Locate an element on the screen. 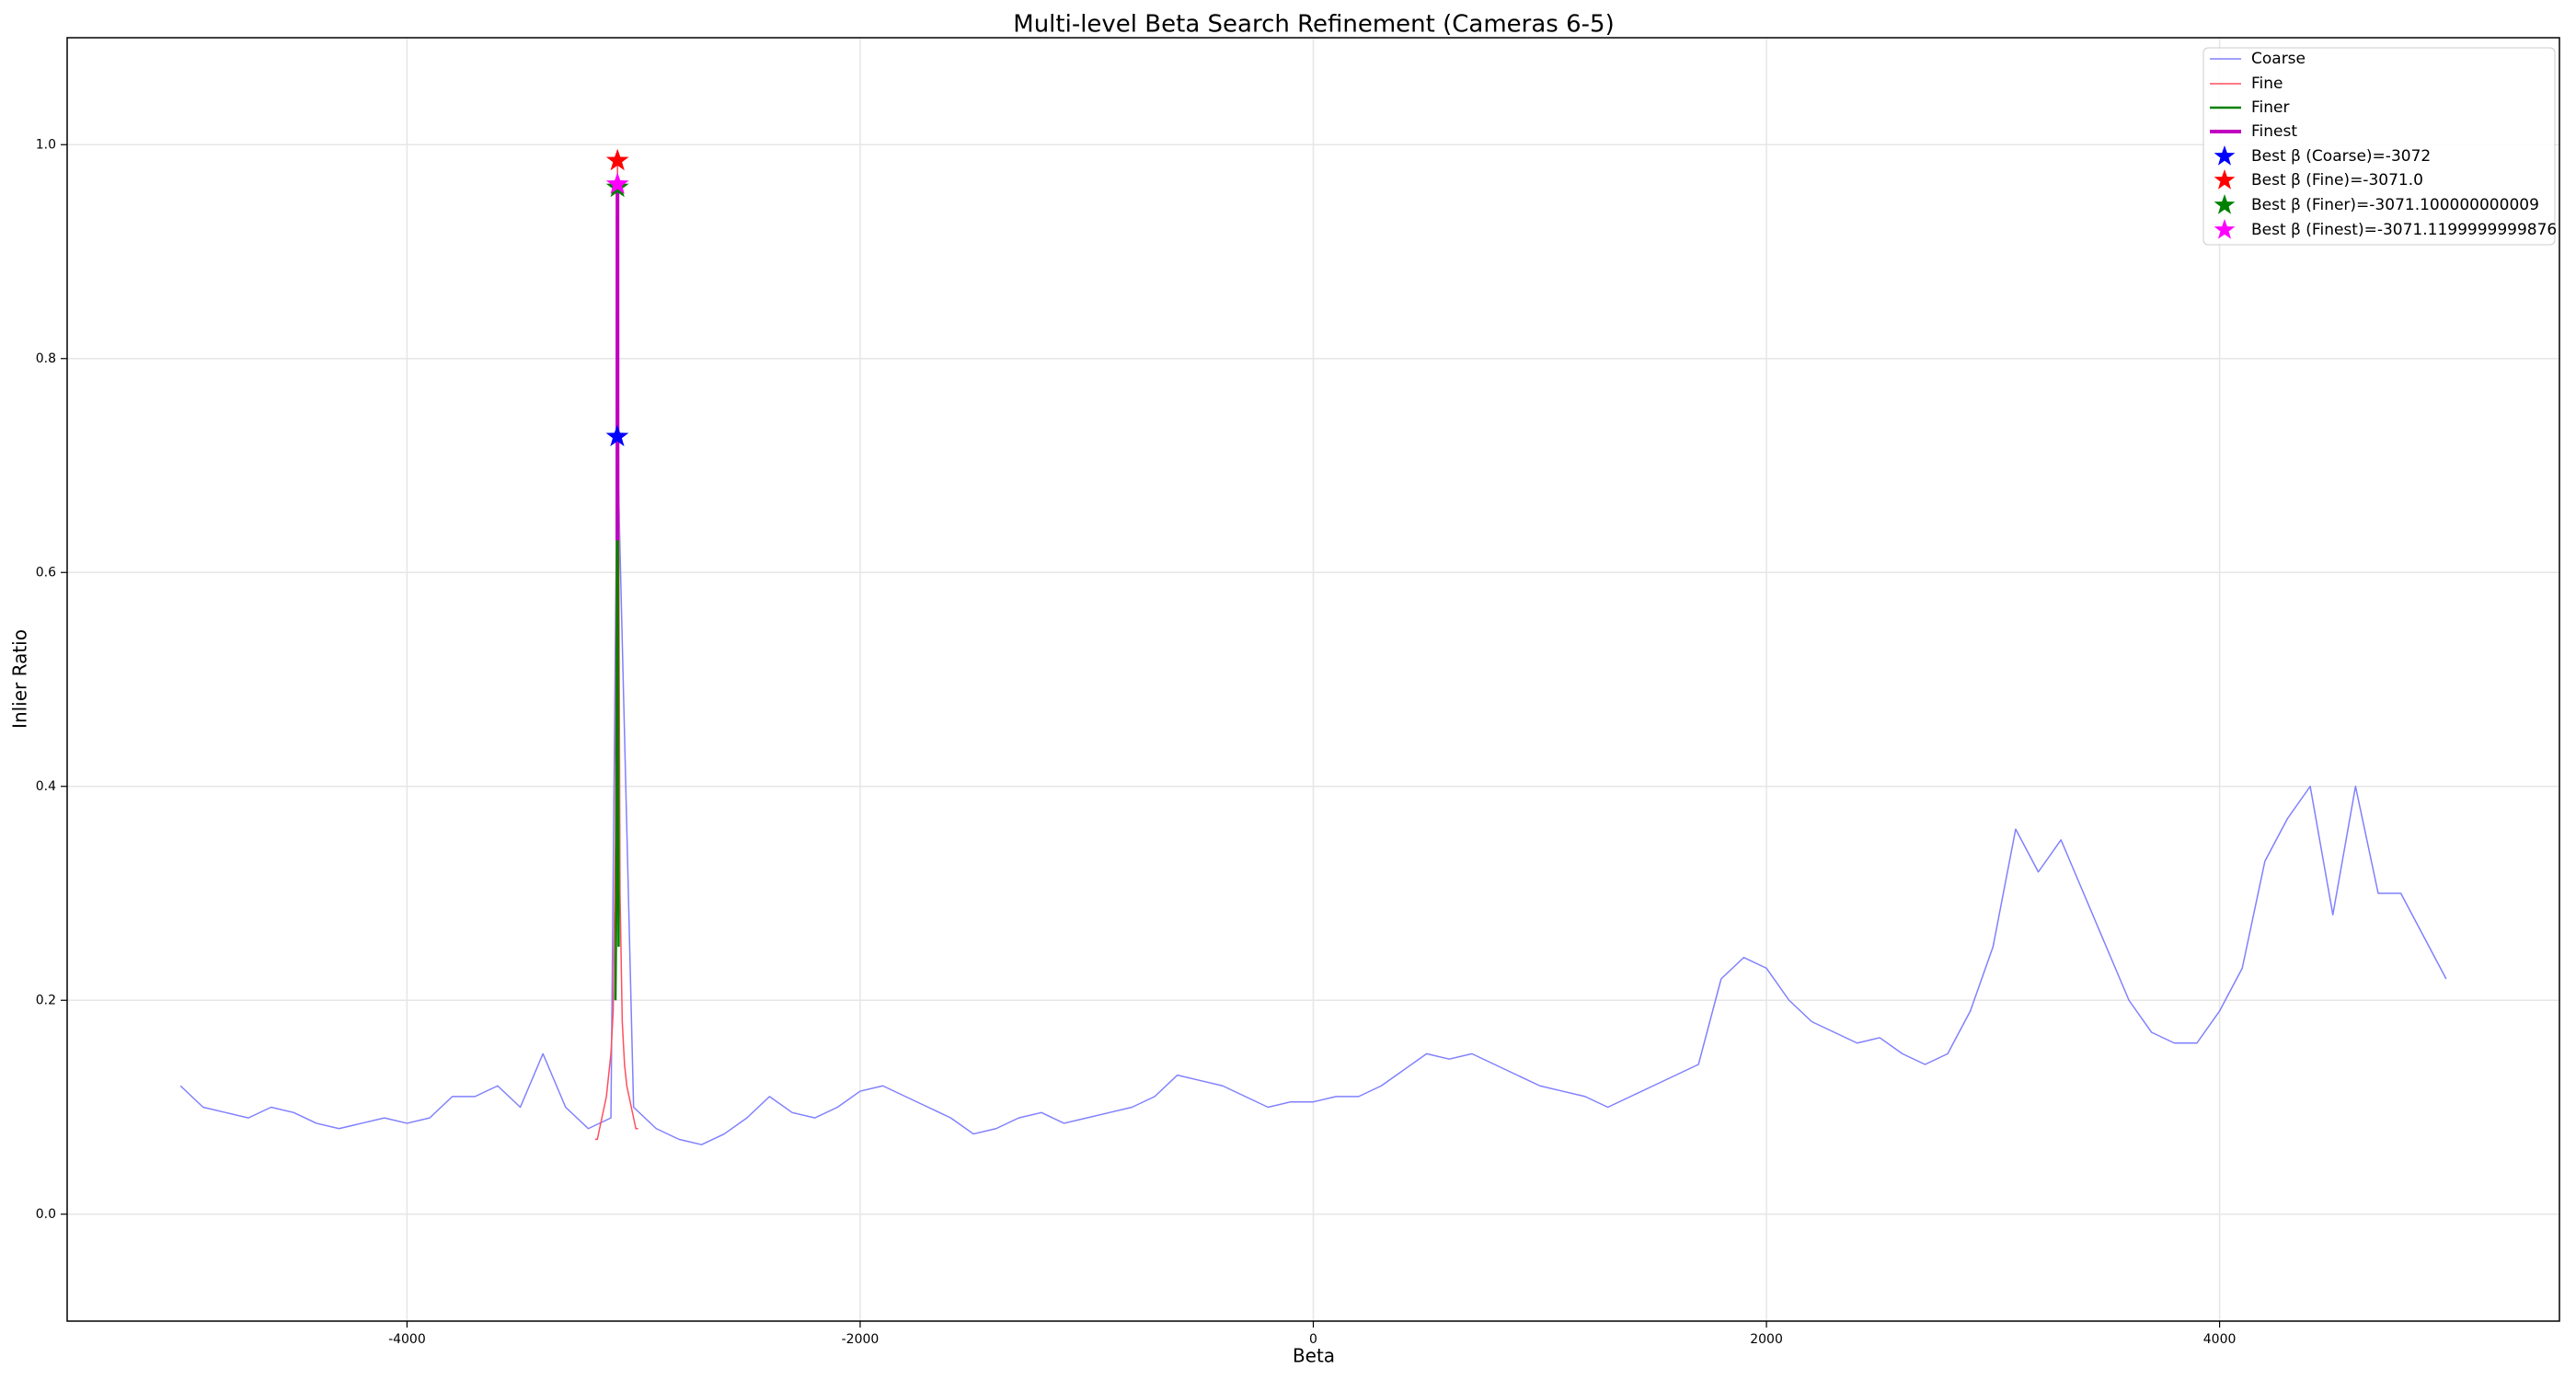 This screenshot has width=2576, height=1380. legend-label: Fine is located at coordinates (2267, 84).